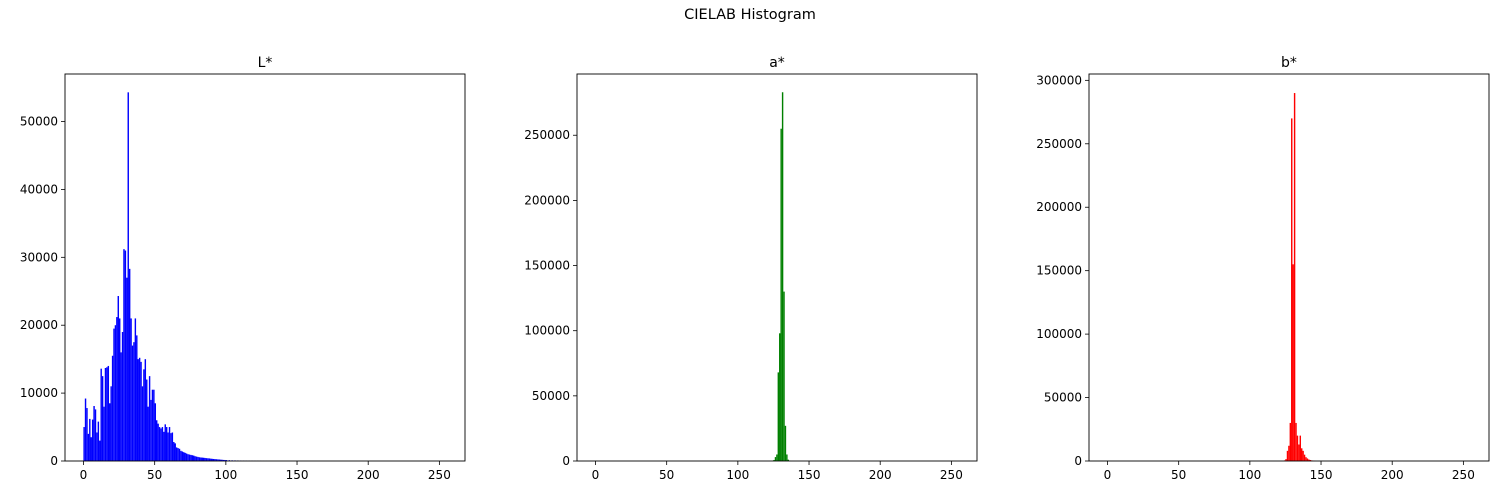  What do you see at coordinates (1059, 80) in the screenshot?
I see `y-tick-label: 300000` at bounding box center [1059, 80].